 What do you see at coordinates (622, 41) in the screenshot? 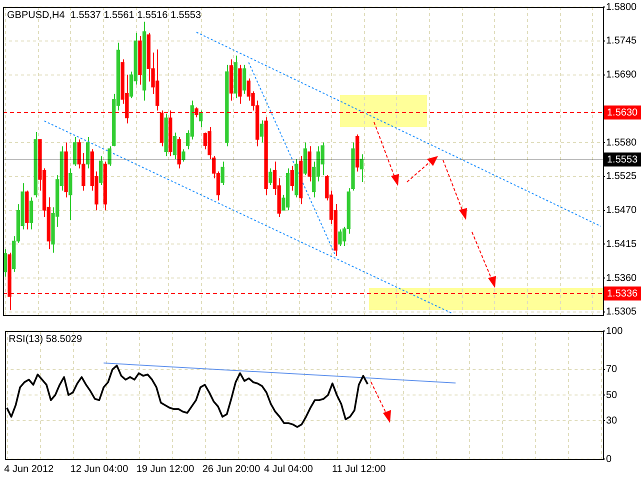
I see `y-tick-label: 1.5745` at bounding box center [622, 41].